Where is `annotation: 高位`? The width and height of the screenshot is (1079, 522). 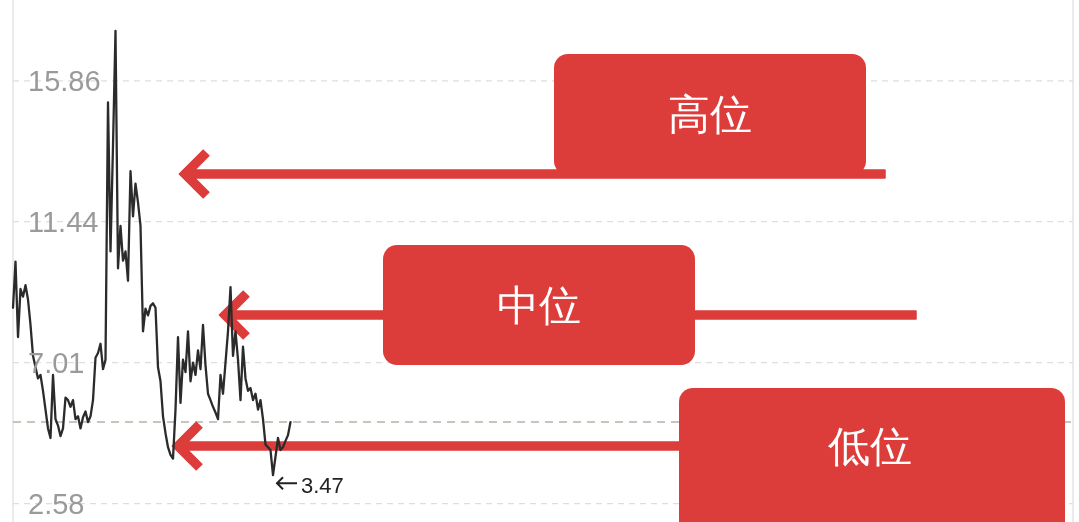
annotation: 高位 is located at coordinates (710, 114).